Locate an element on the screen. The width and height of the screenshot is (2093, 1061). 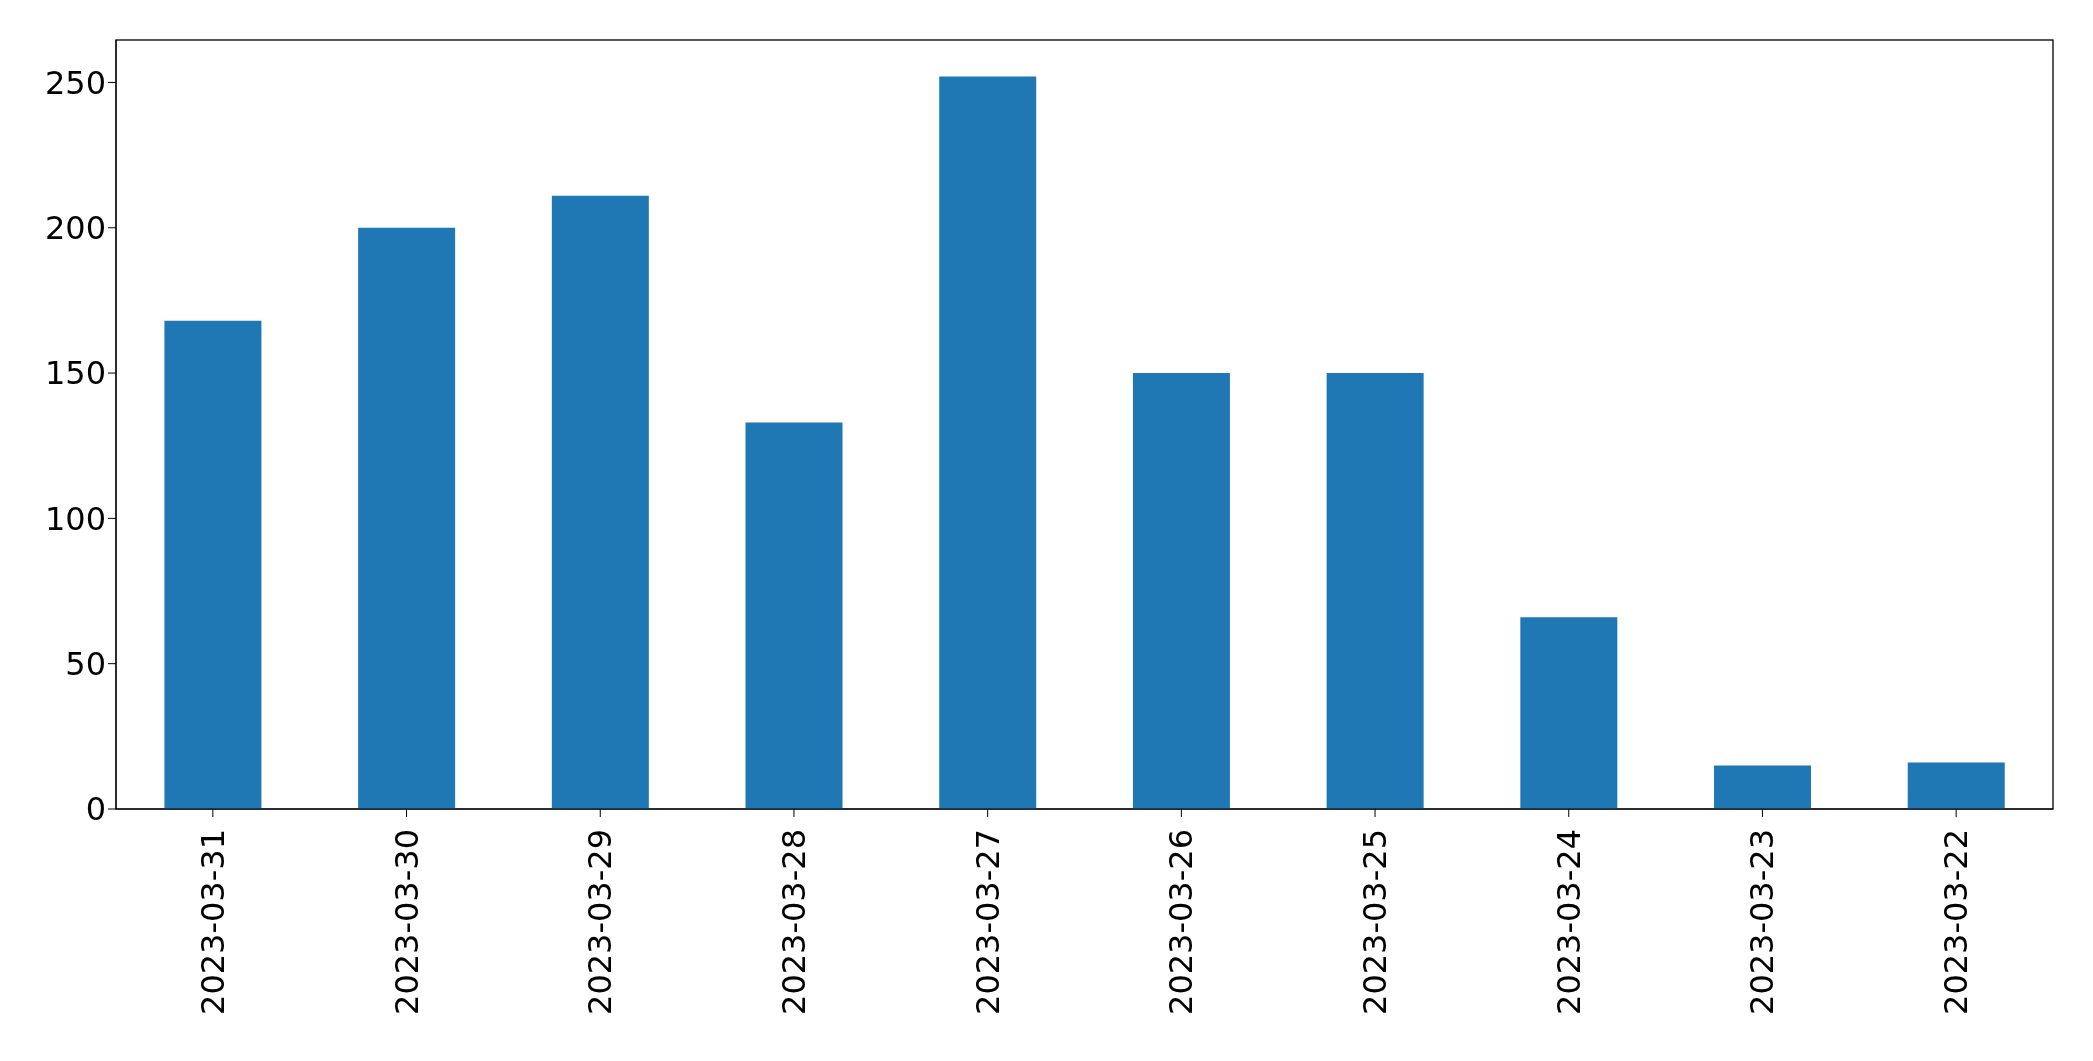
y-tick-label: 100 is located at coordinates (75, 518).